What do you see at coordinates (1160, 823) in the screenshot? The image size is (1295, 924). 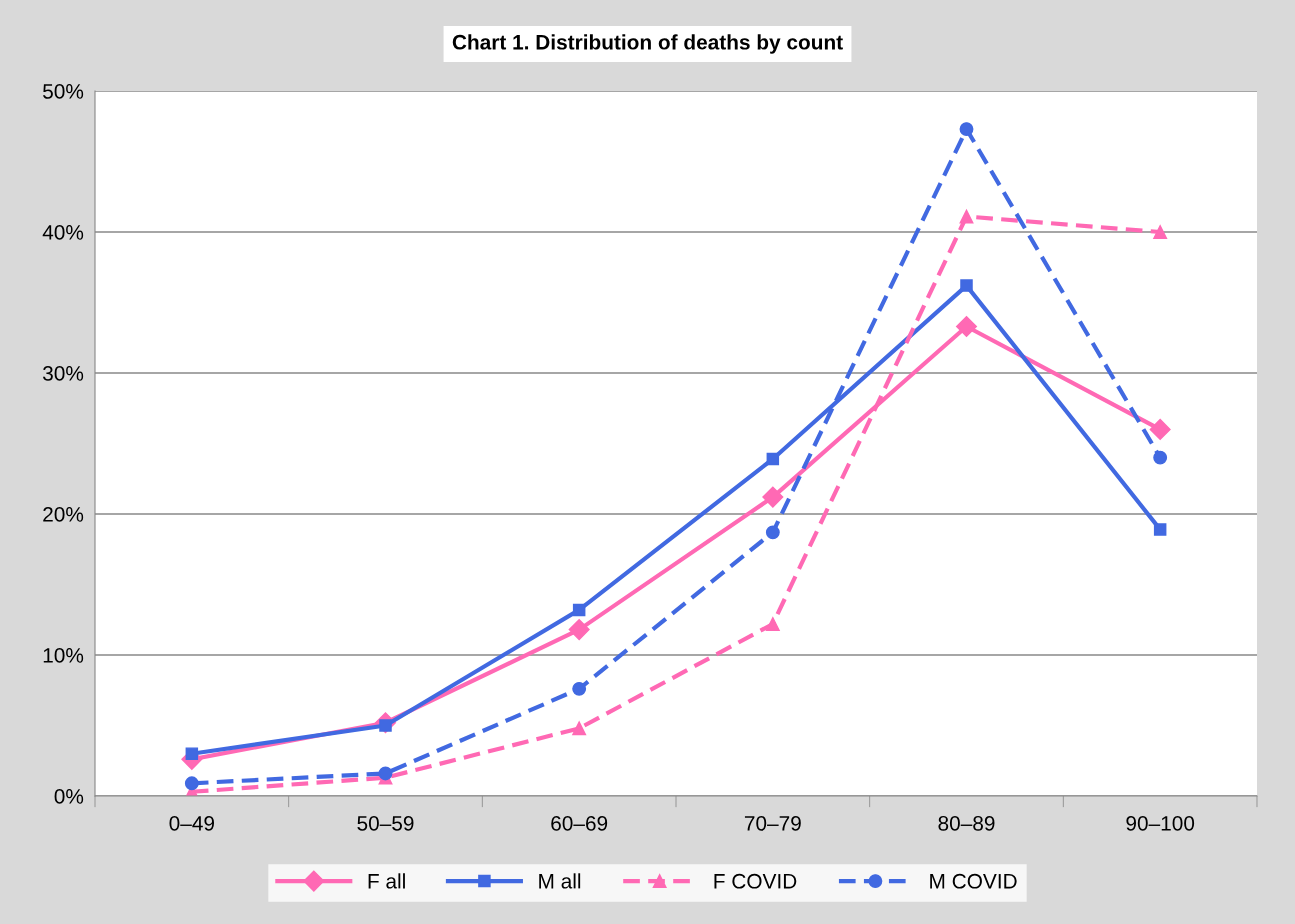 I see `x-tick-label: 90–100` at bounding box center [1160, 823].